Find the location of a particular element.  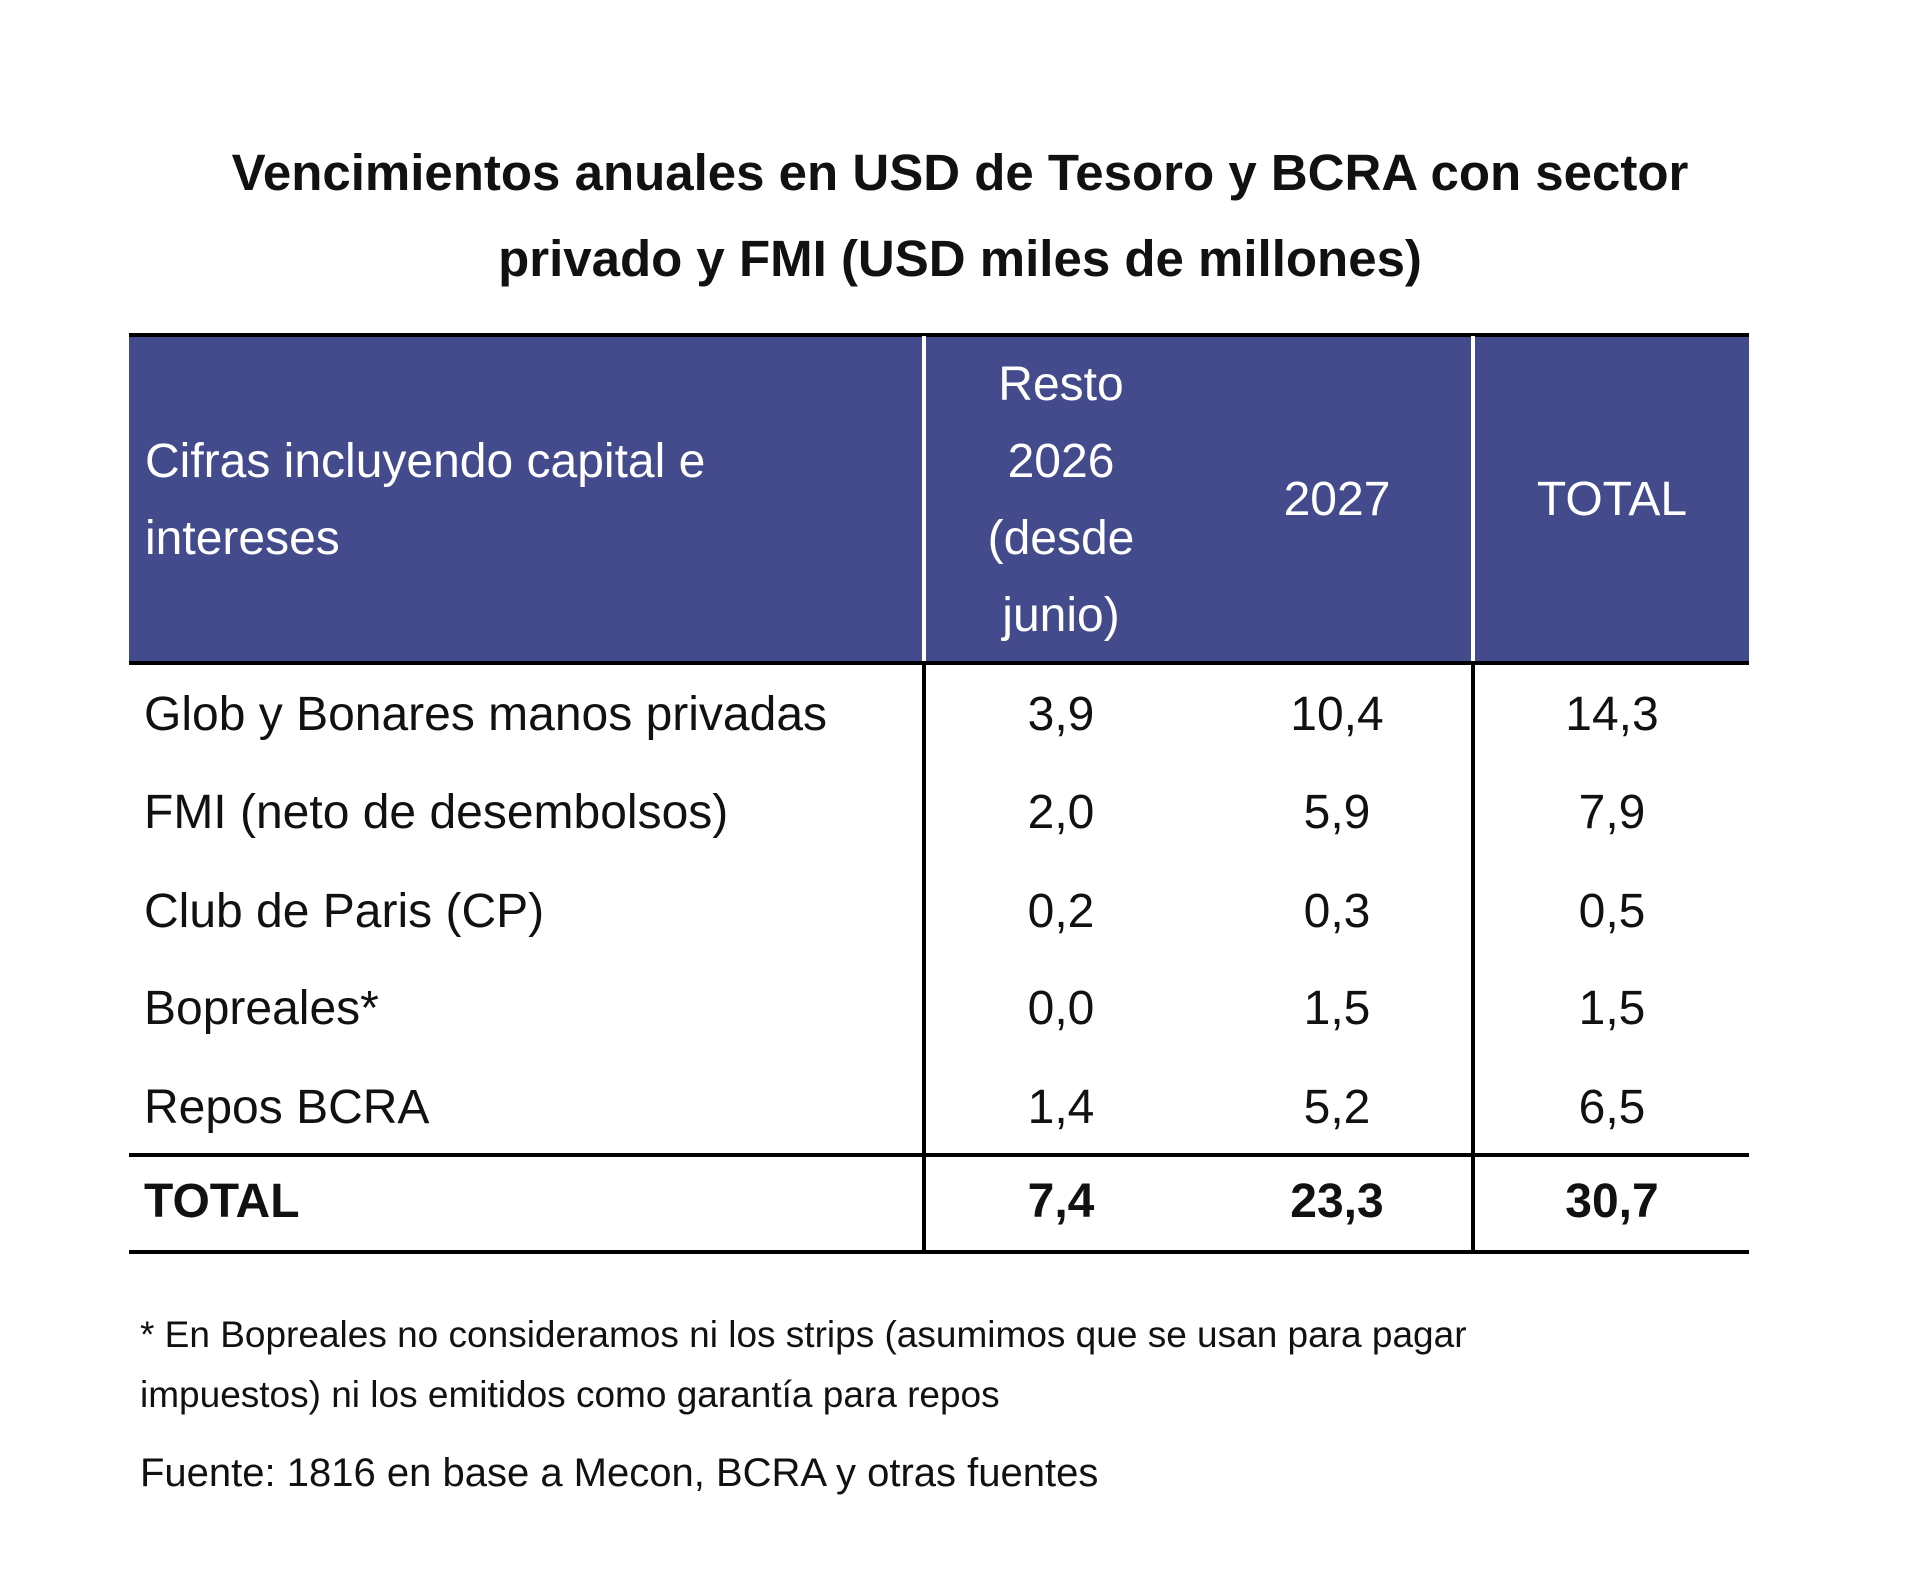

row-label: Repos BCRA is located at coordinates (287, 1107).